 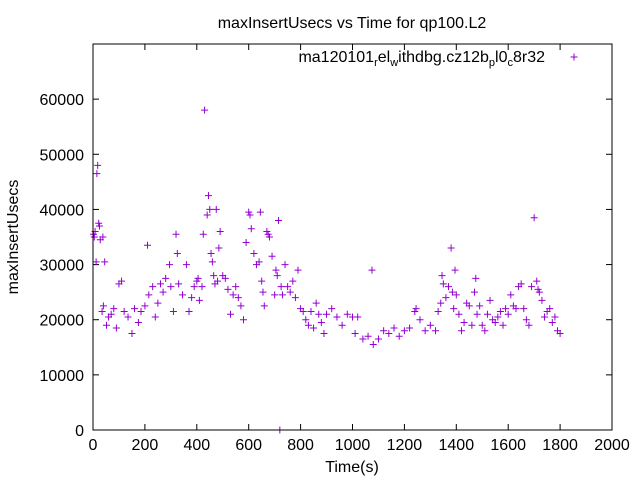 What do you see at coordinates (574, 57) in the screenshot?
I see `legend-marker` at bounding box center [574, 57].